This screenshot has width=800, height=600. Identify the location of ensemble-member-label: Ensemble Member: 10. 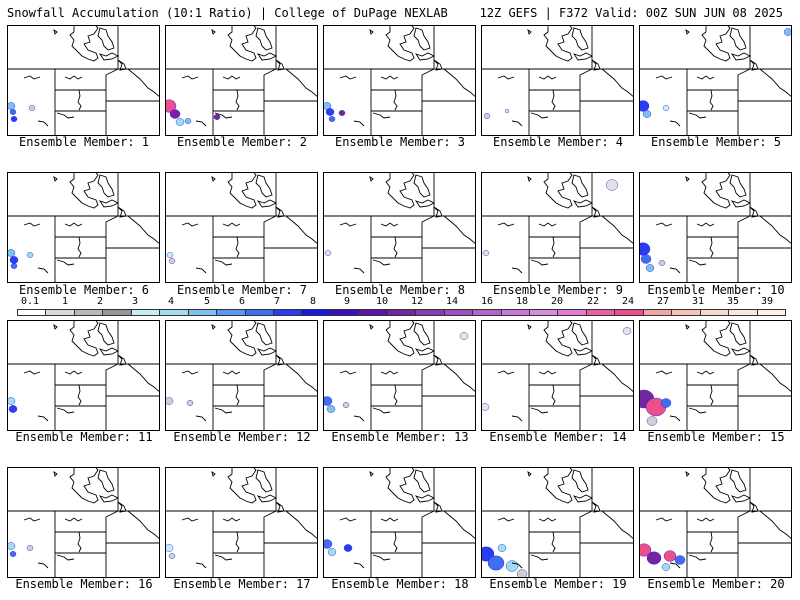
(716, 290).